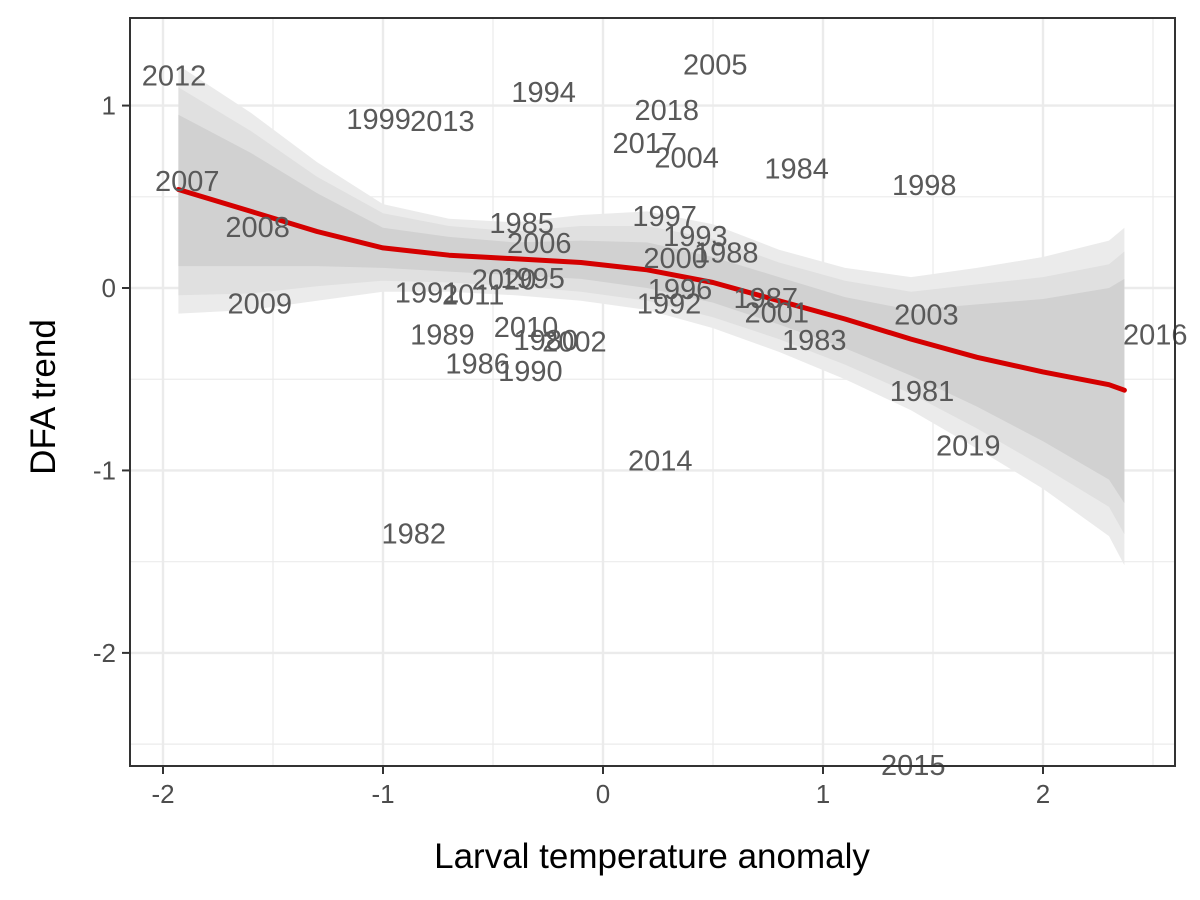  What do you see at coordinates (924, 186) in the screenshot?
I see `point-label-1998: 1998` at bounding box center [924, 186].